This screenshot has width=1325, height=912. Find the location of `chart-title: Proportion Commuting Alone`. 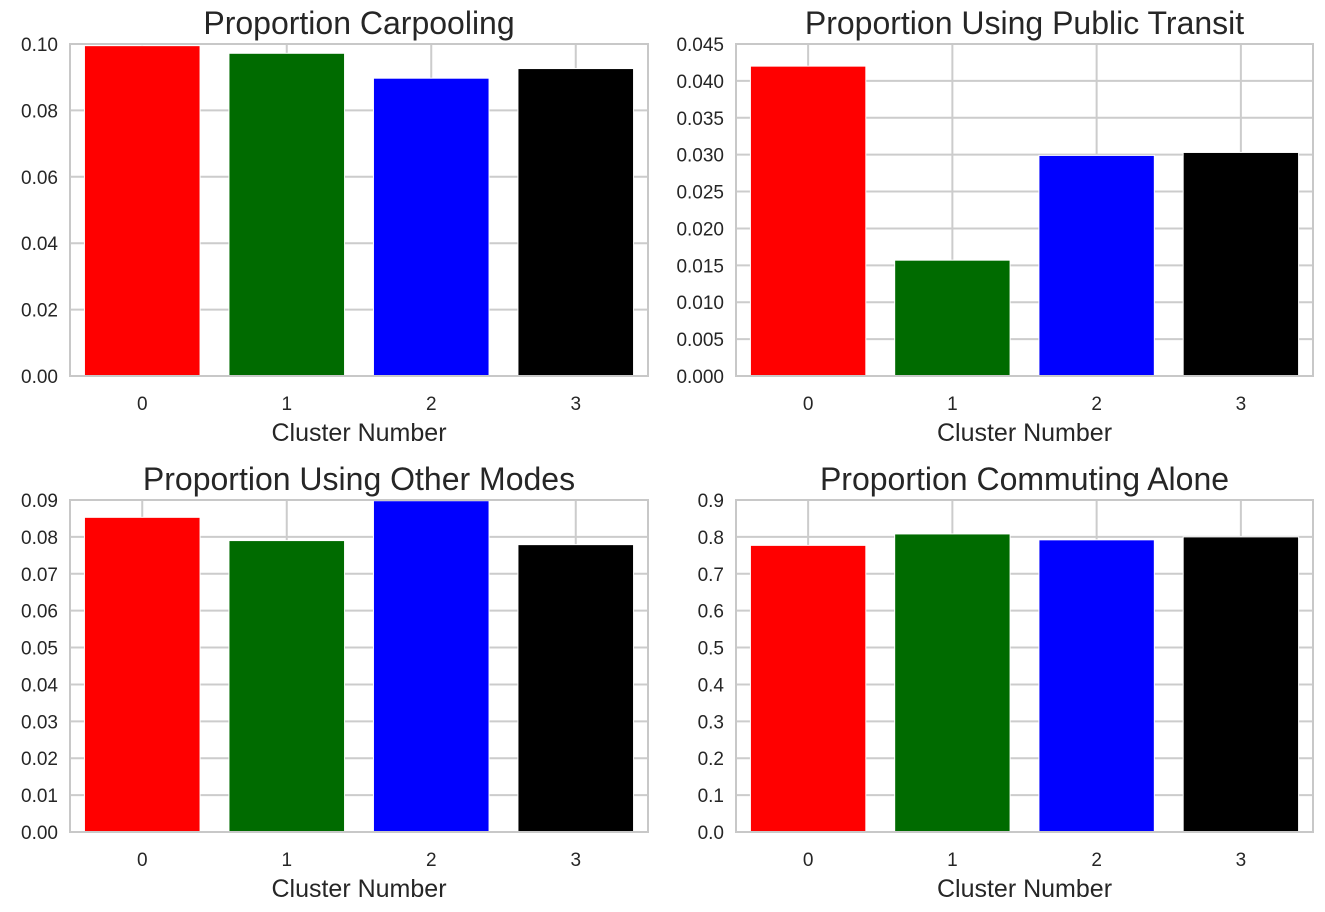

chart-title: Proportion Commuting Alone is located at coordinates (1024, 479).